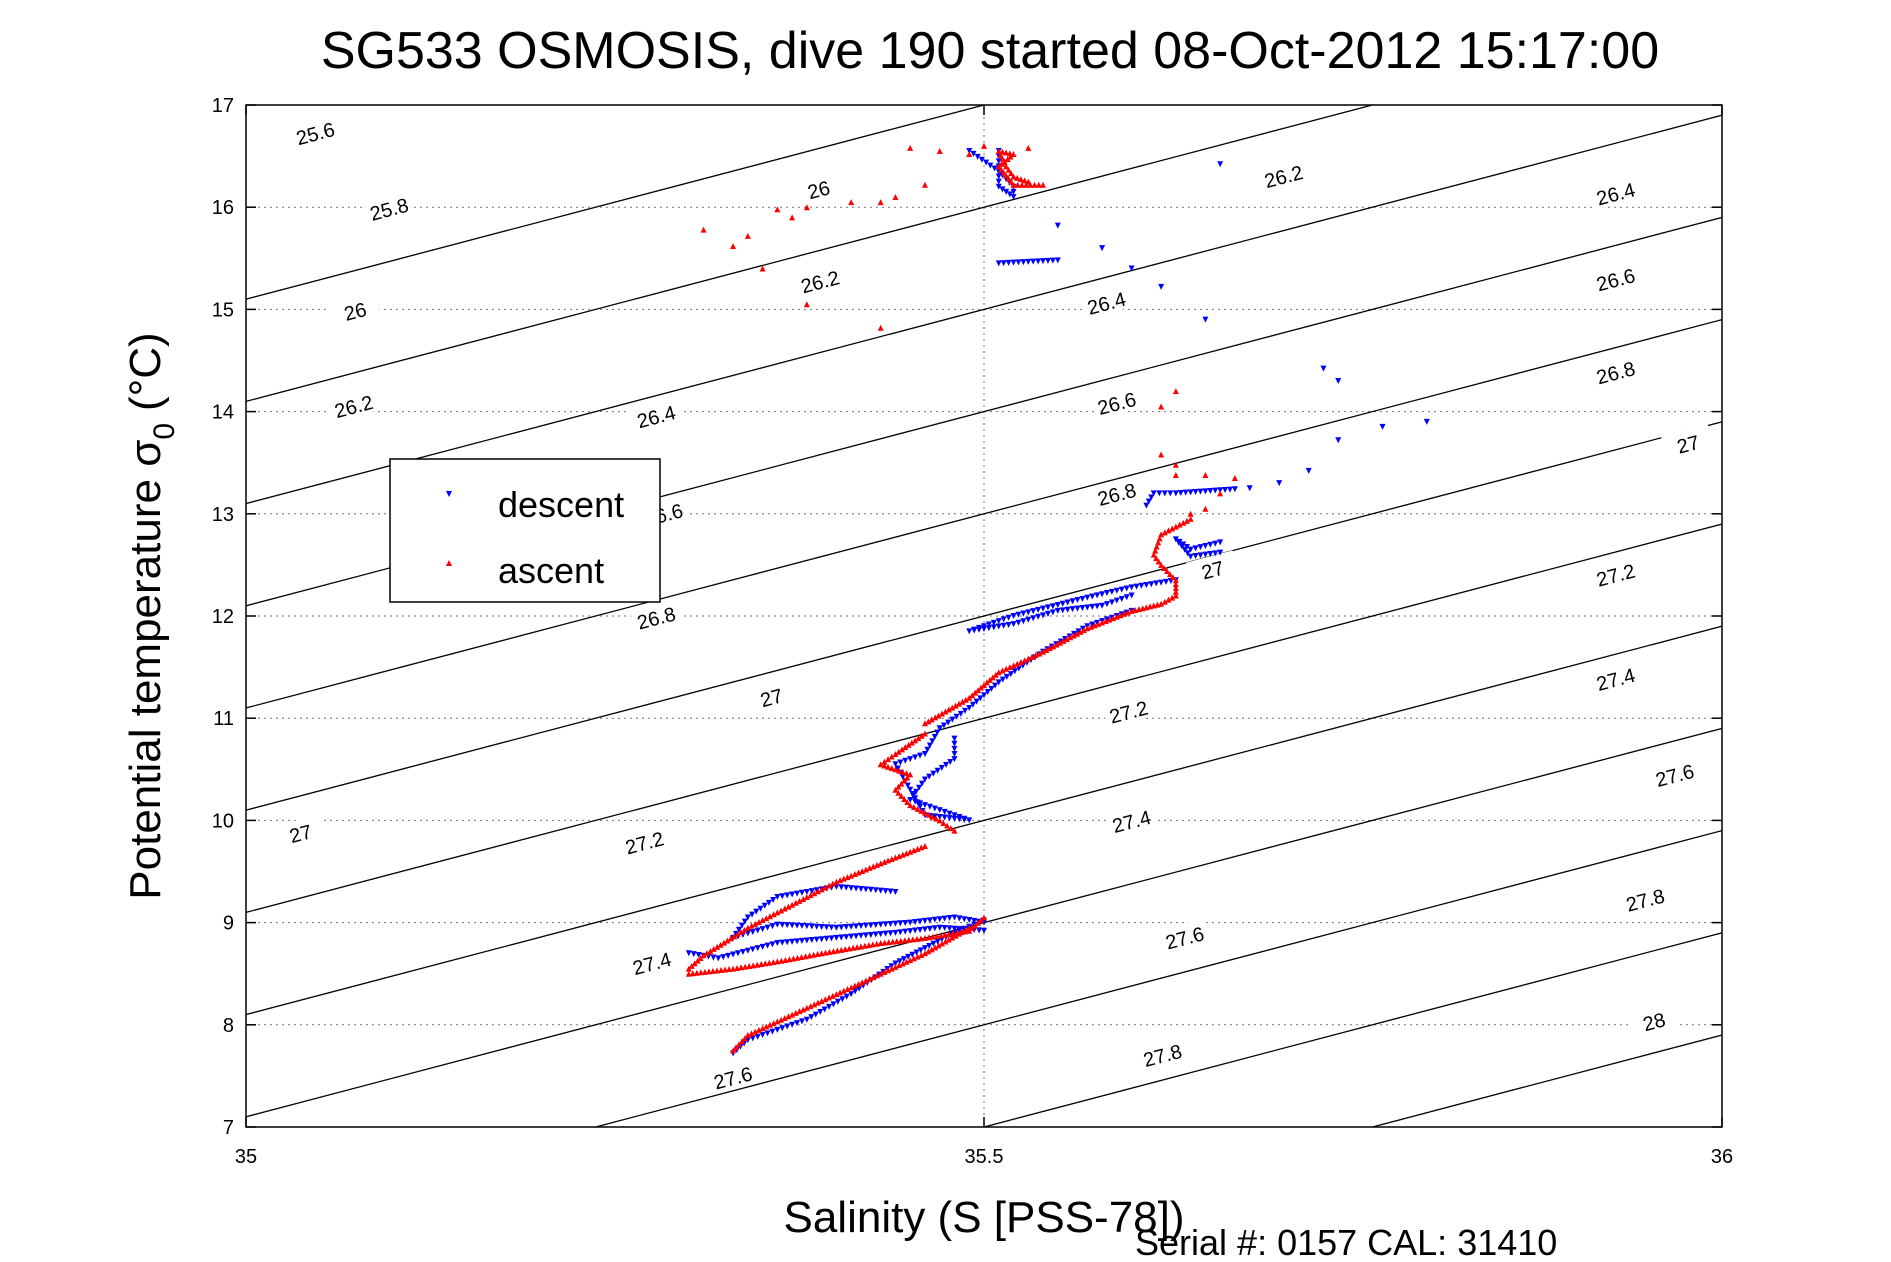 The height and width of the screenshot is (1262, 1891). I want to click on y-axis-label-main: Potential temperature σ, so click(145, 670).